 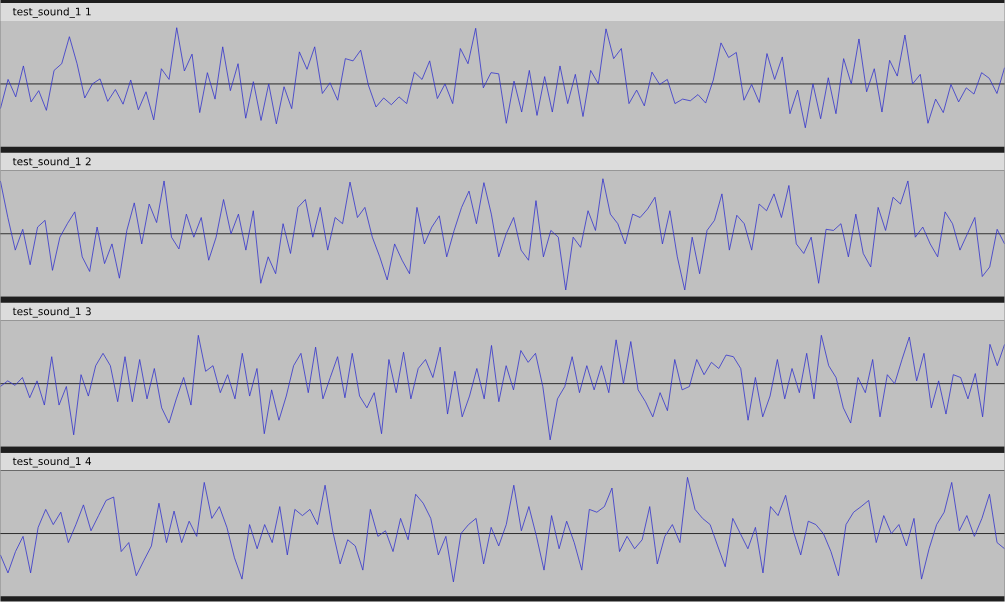 What do you see at coordinates (52, 462) in the screenshot?
I see `chart-title: test_sound_1 4` at bounding box center [52, 462].